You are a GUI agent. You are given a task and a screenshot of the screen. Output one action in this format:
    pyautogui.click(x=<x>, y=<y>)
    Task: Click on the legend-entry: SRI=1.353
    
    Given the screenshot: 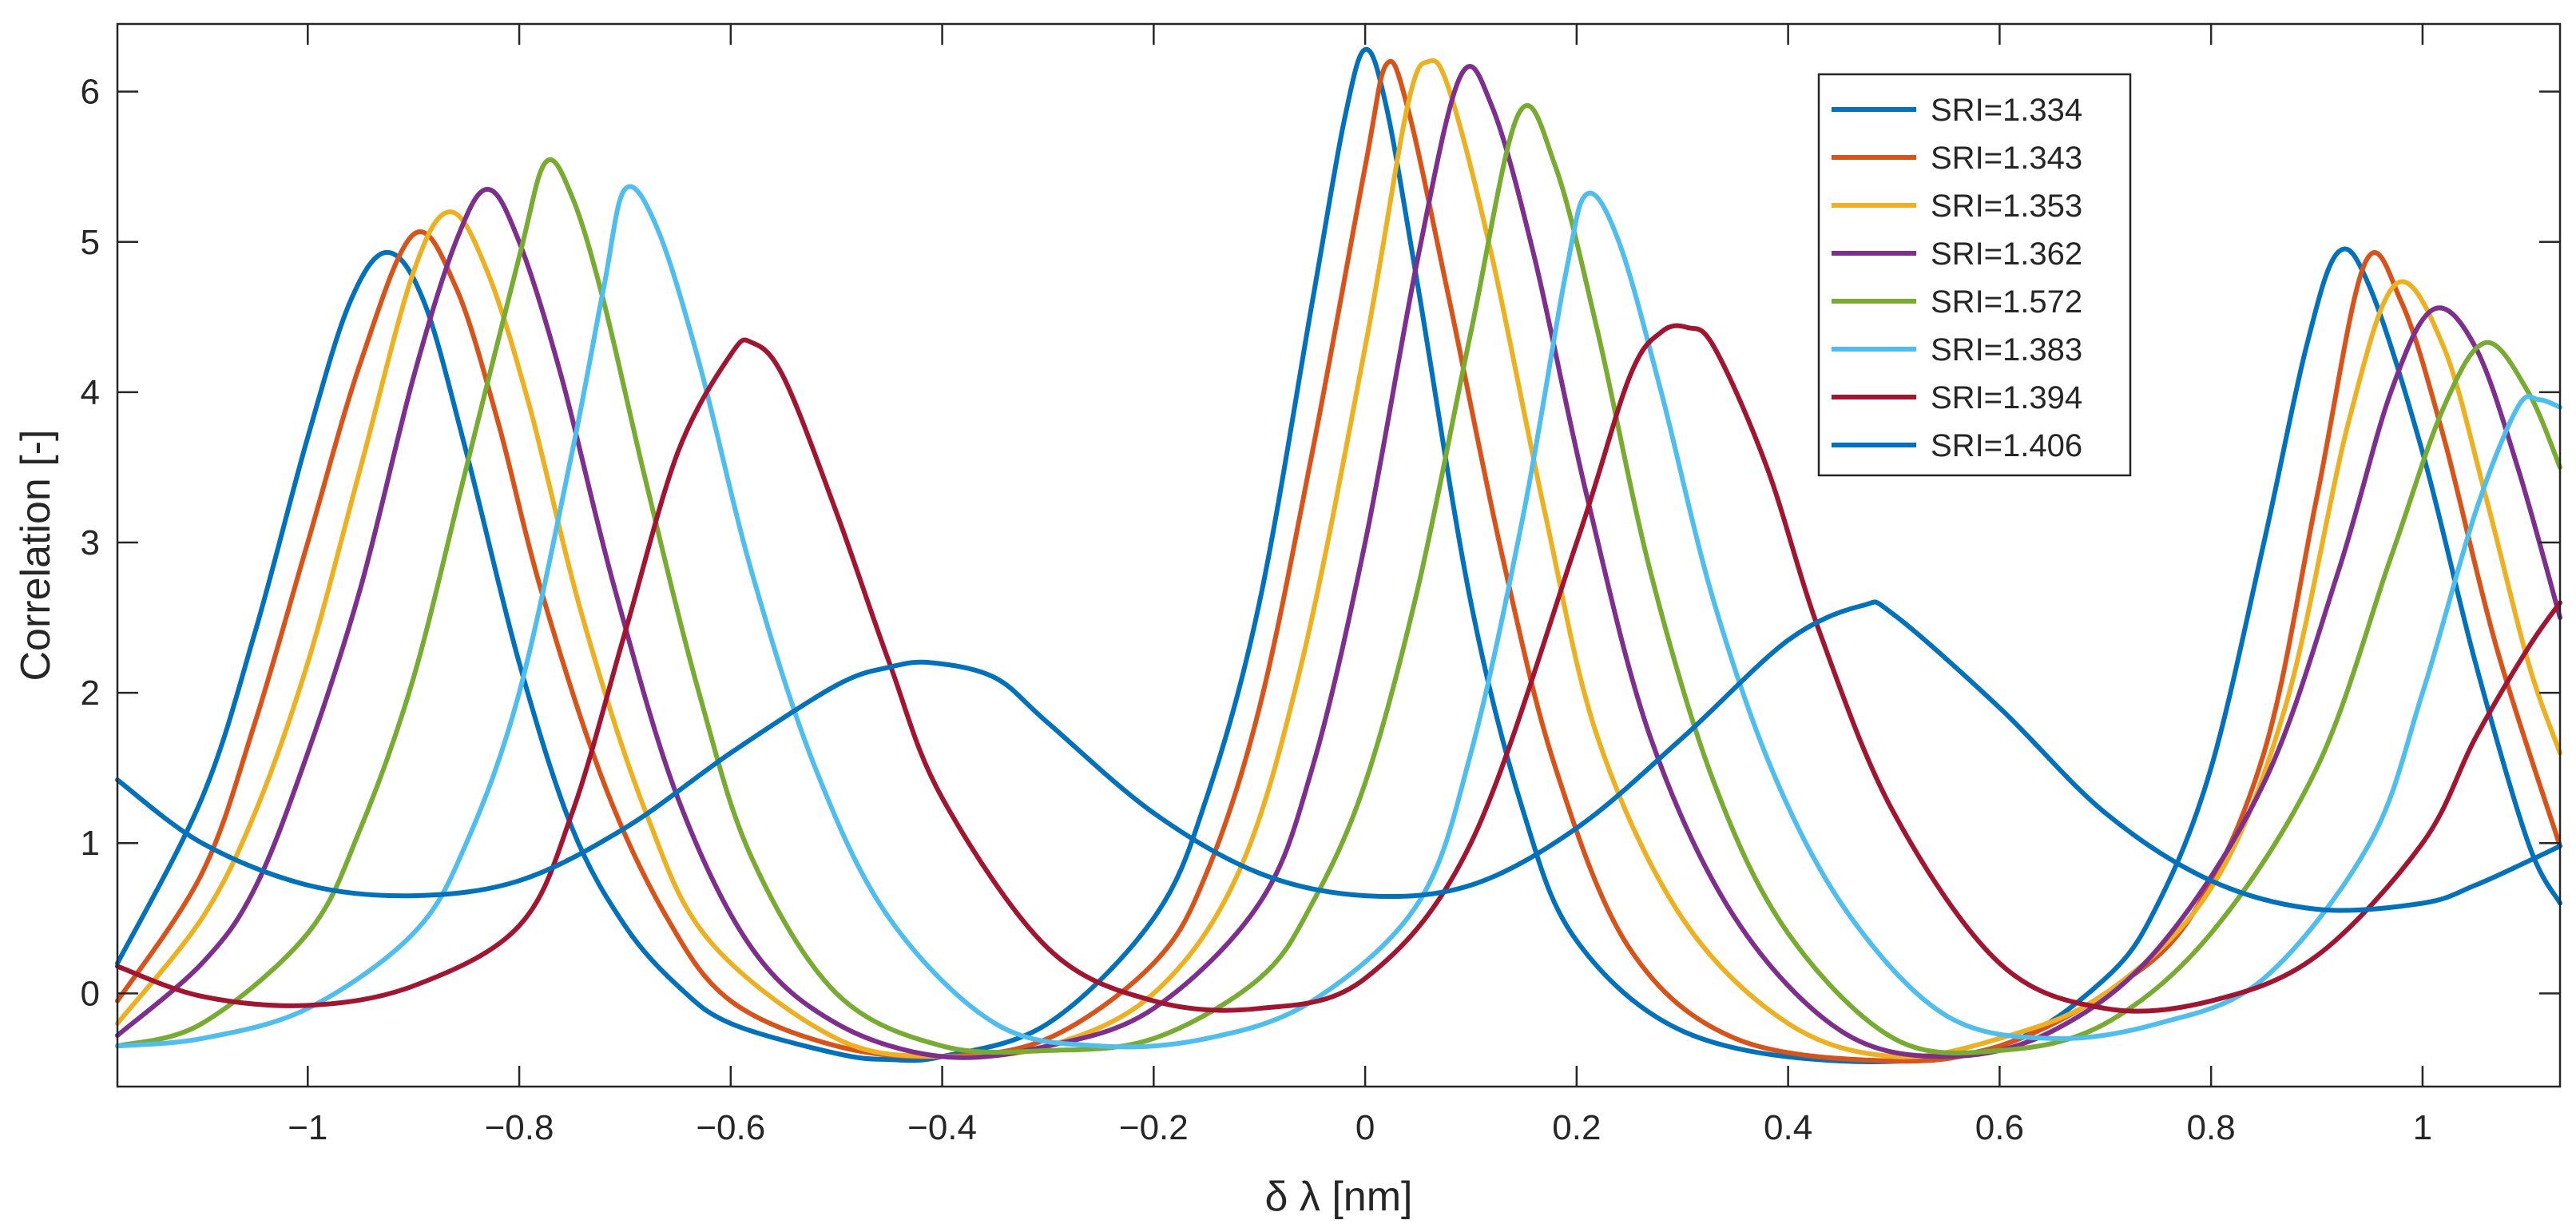 What is the action you would take?
    pyautogui.click(x=2006, y=206)
    